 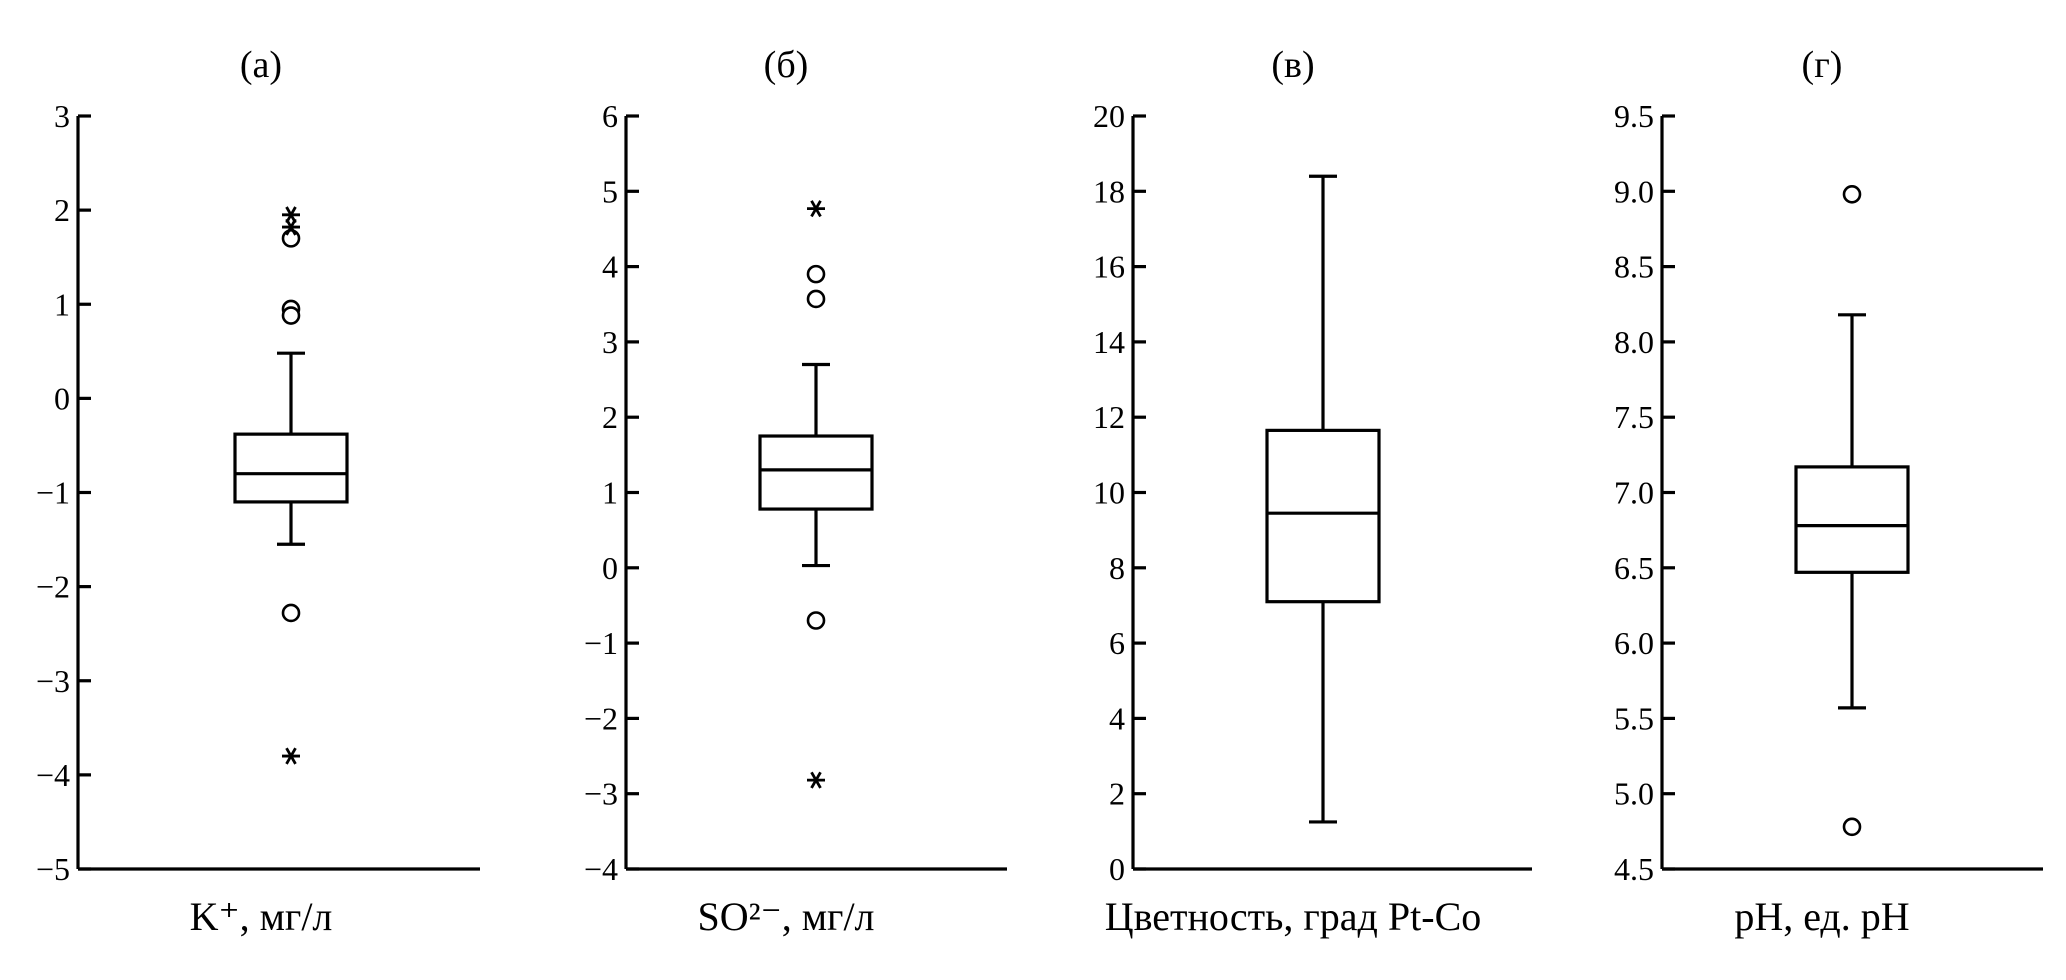 I want to click on y-tick-label: 18, so click(x=1109, y=191).